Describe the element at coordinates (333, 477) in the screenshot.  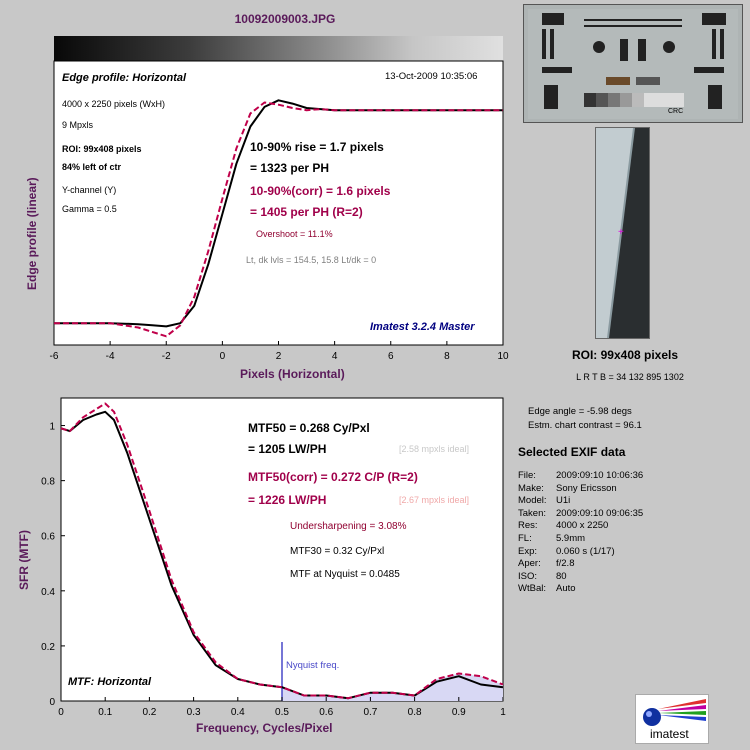
I see `mtf50-corr-text: MTF50(corr) = 0.272 C/P (R=2)` at that location.